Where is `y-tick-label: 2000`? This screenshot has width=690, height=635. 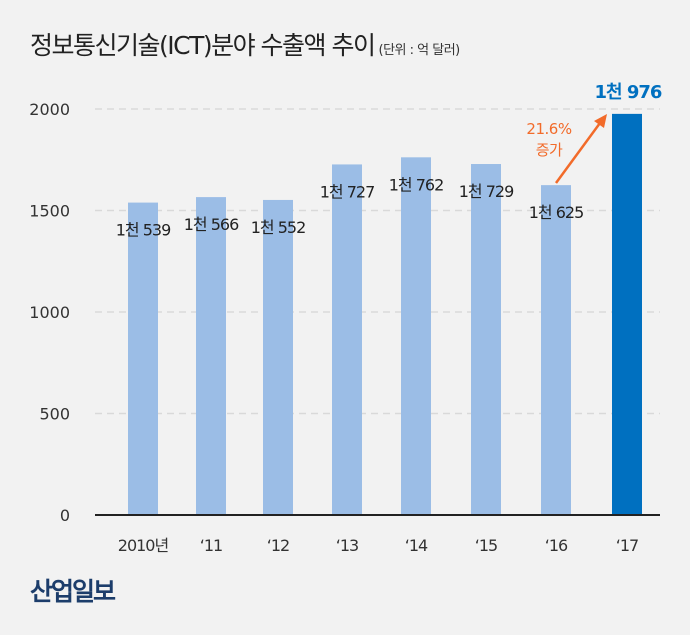 y-tick-label: 2000 is located at coordinates (49, 109).